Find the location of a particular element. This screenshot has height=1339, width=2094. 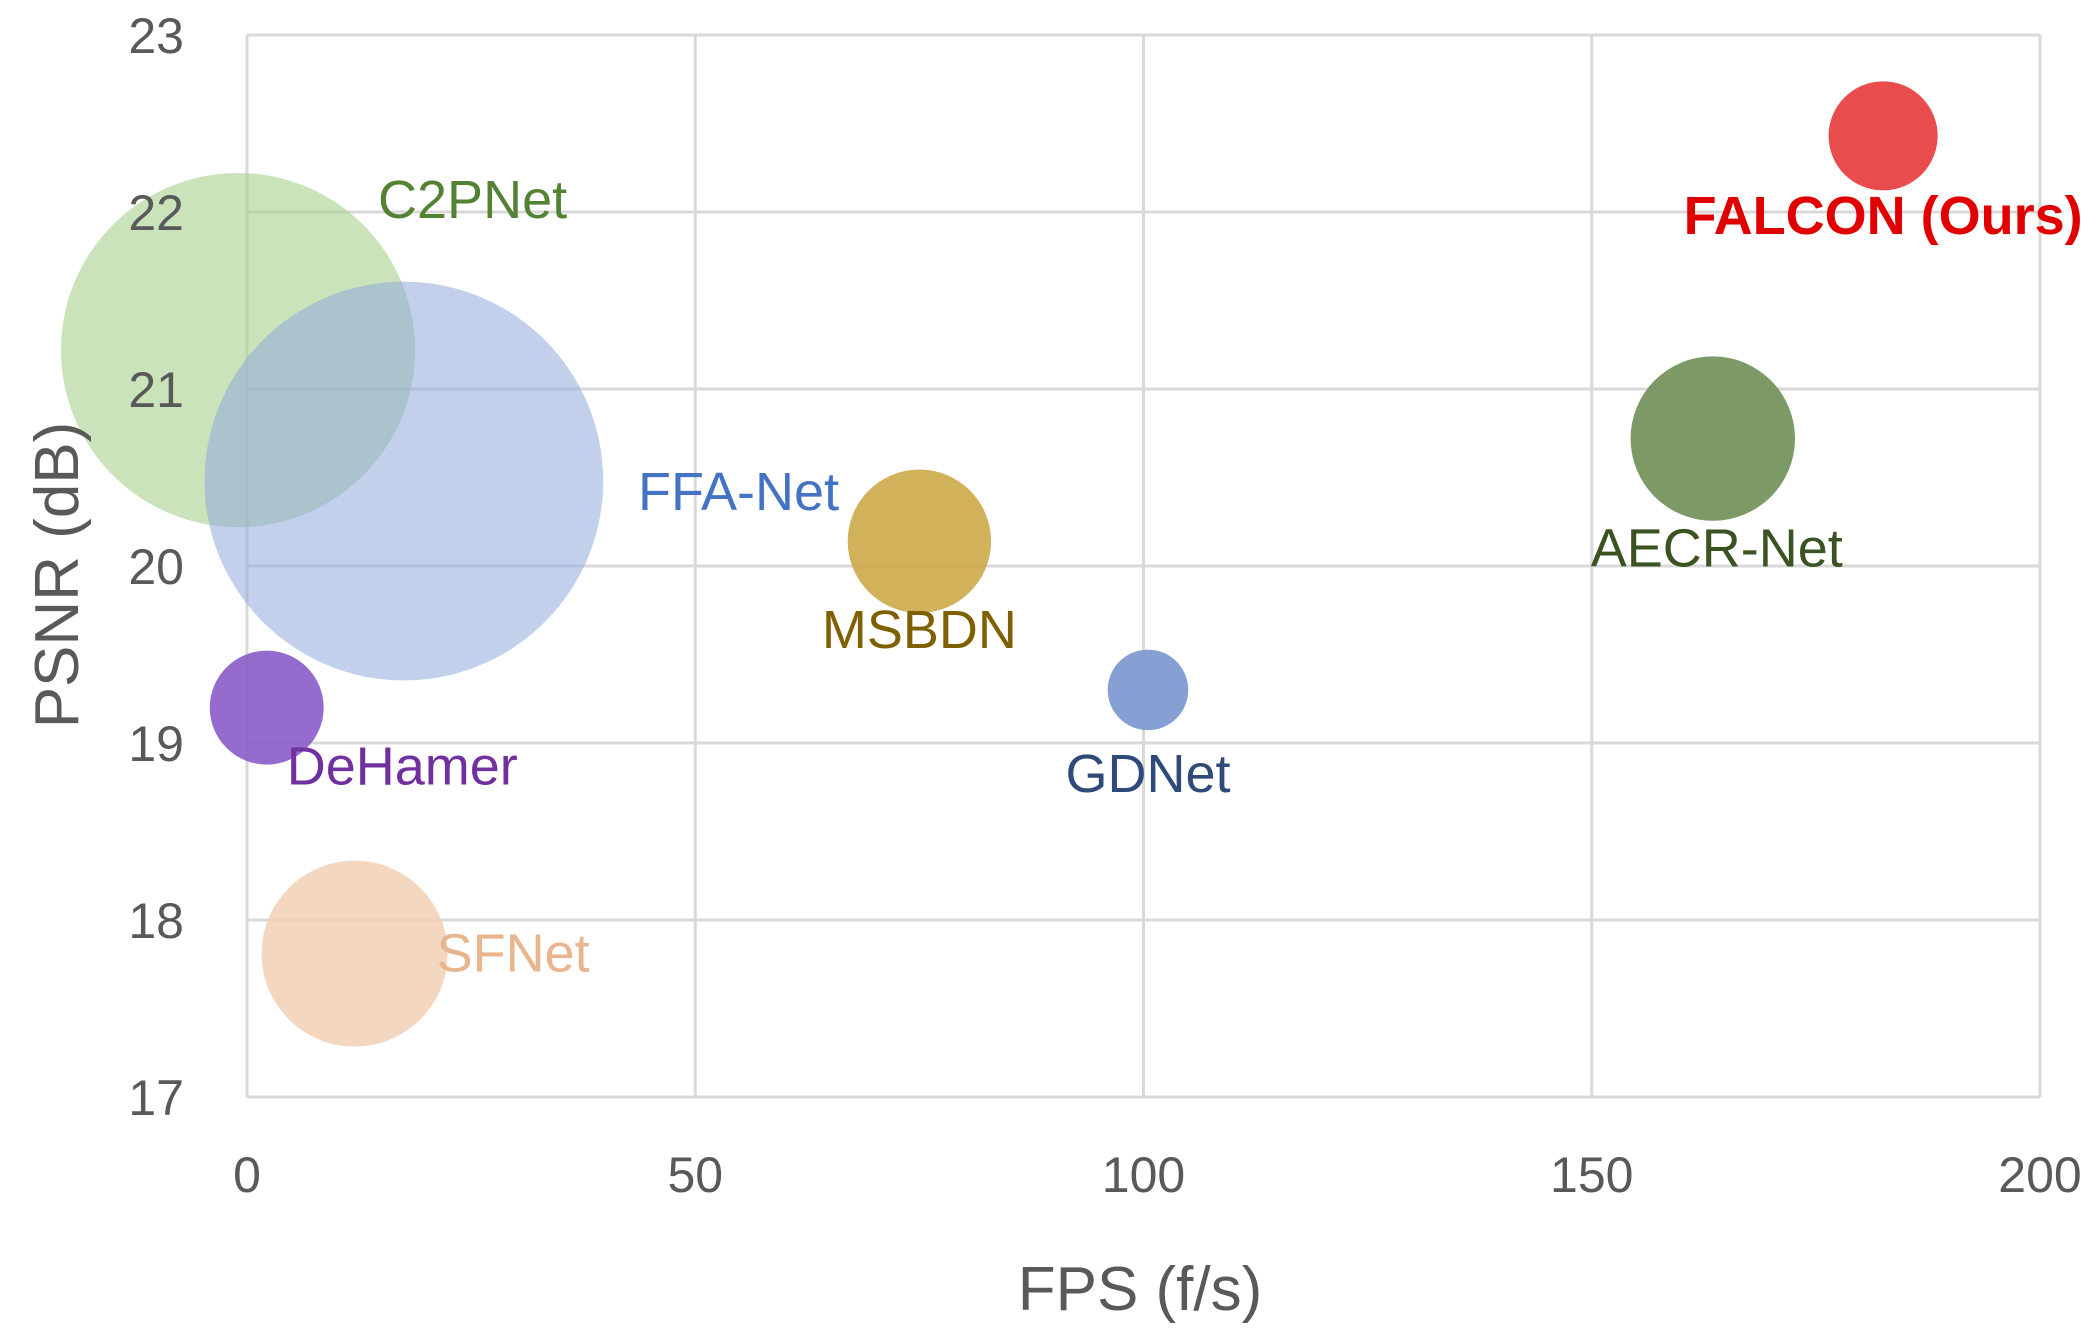

x-tick-label: 100 is located at coordinates (1143, 1175).